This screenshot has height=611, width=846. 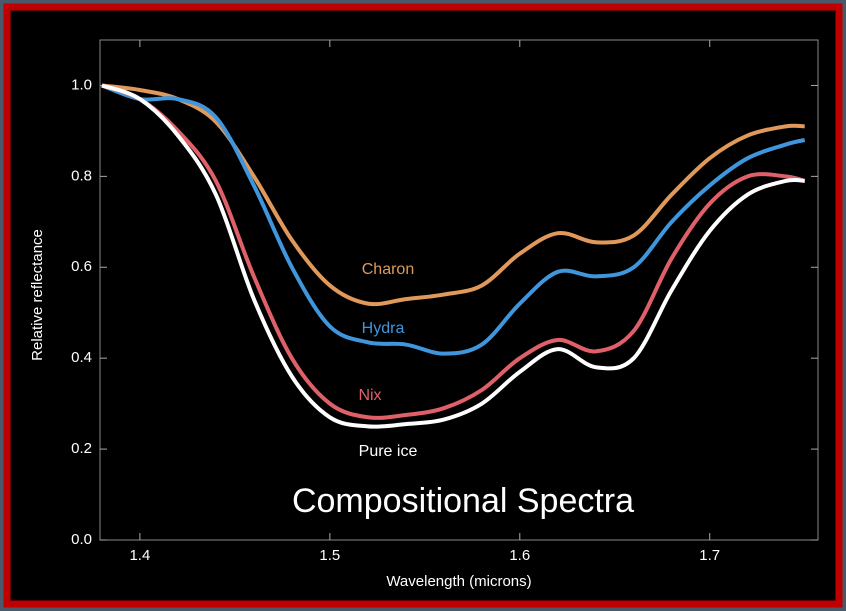 What do you see at coordinates (388, 269) in the screenshot?
I see `series-label: Charon` at bounding box center [388, 269].